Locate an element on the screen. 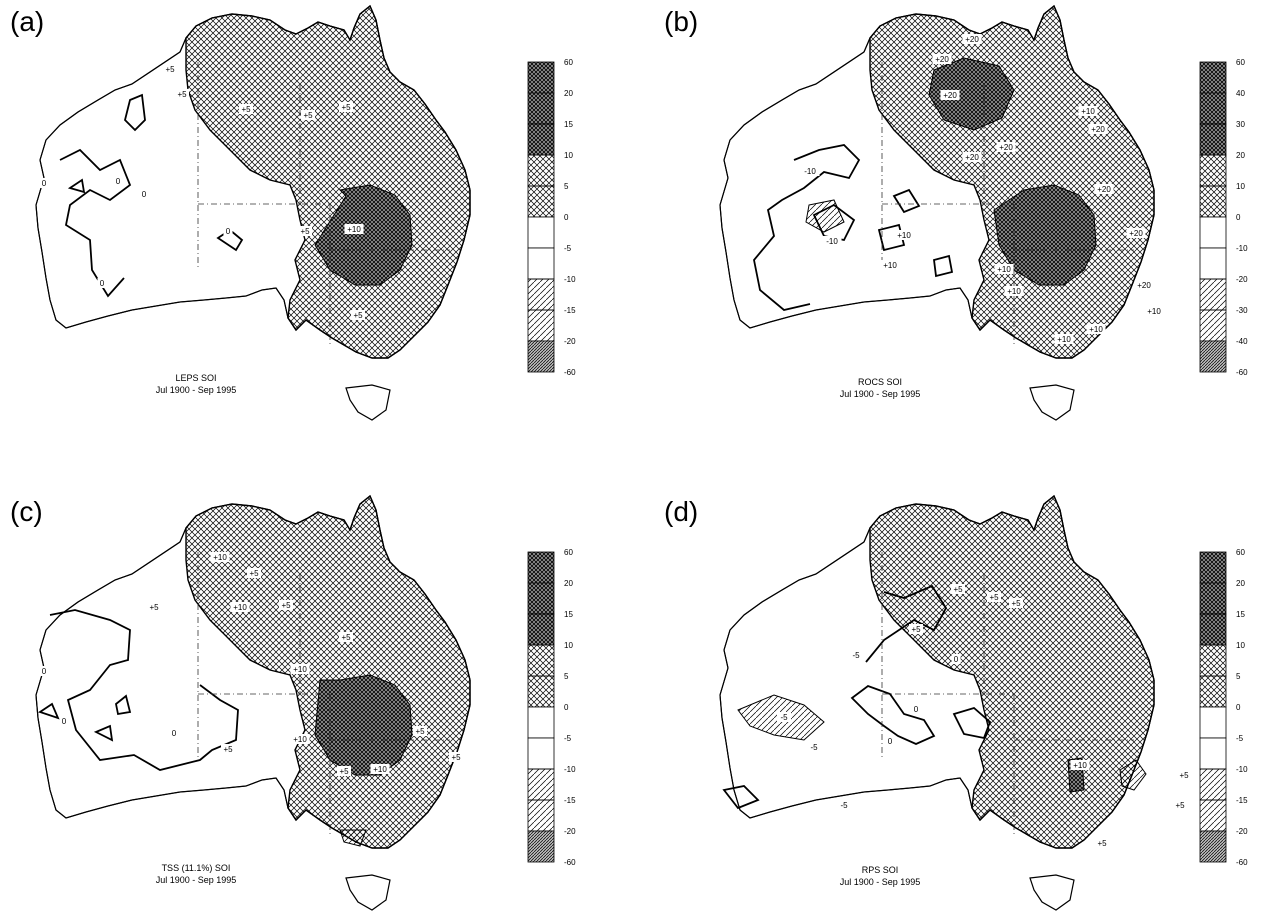 This screenshot has height=924, width=1264. shade-region-negative is located at coordinates (1133, 775).